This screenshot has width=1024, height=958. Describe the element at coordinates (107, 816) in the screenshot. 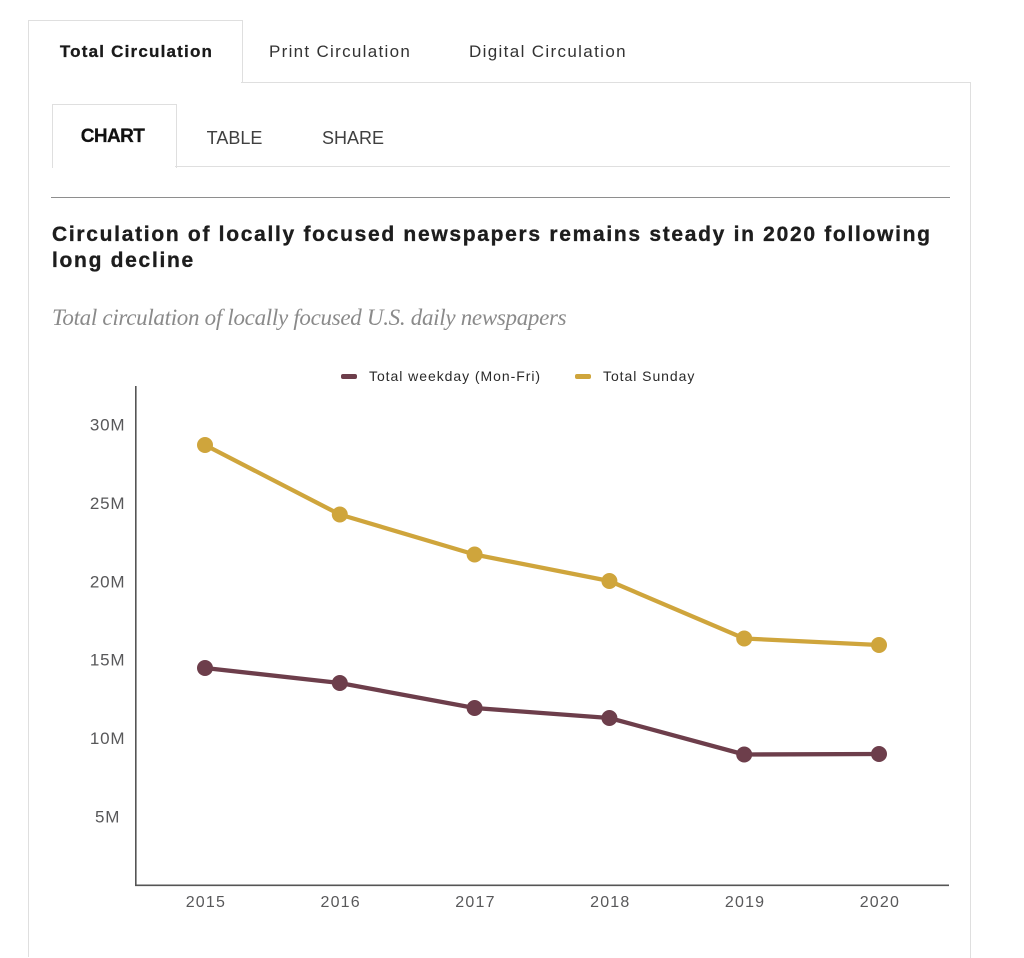

I see `svg-text: 5M` at that location.